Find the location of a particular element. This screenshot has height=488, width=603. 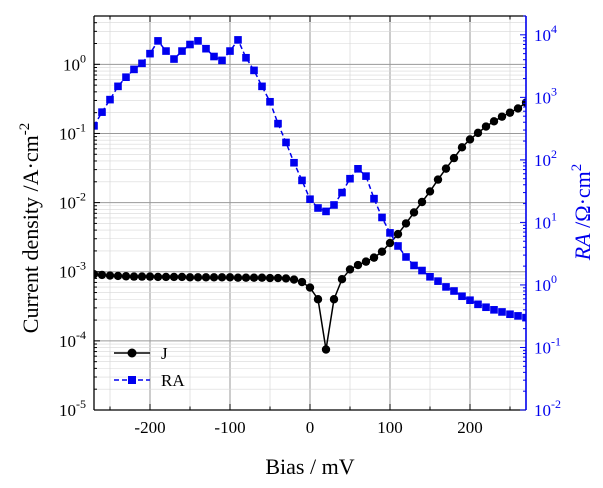

x-tick-label: -200 is located at coordinates (149, 427).